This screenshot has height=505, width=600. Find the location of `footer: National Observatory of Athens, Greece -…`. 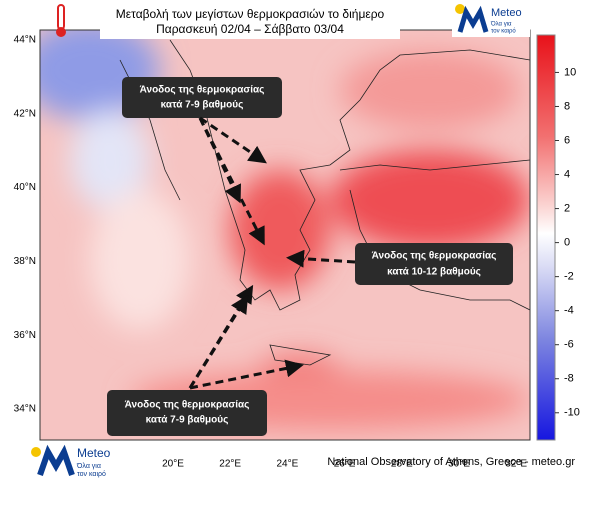

footer: National Observatory of Athens, Greece -… is located at coordinates (451, 462).